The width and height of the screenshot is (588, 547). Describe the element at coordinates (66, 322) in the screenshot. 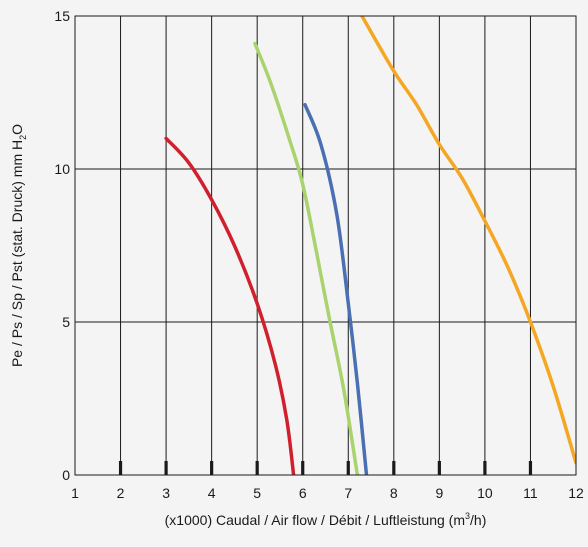

I see `y-tick-label: 5` at that location.